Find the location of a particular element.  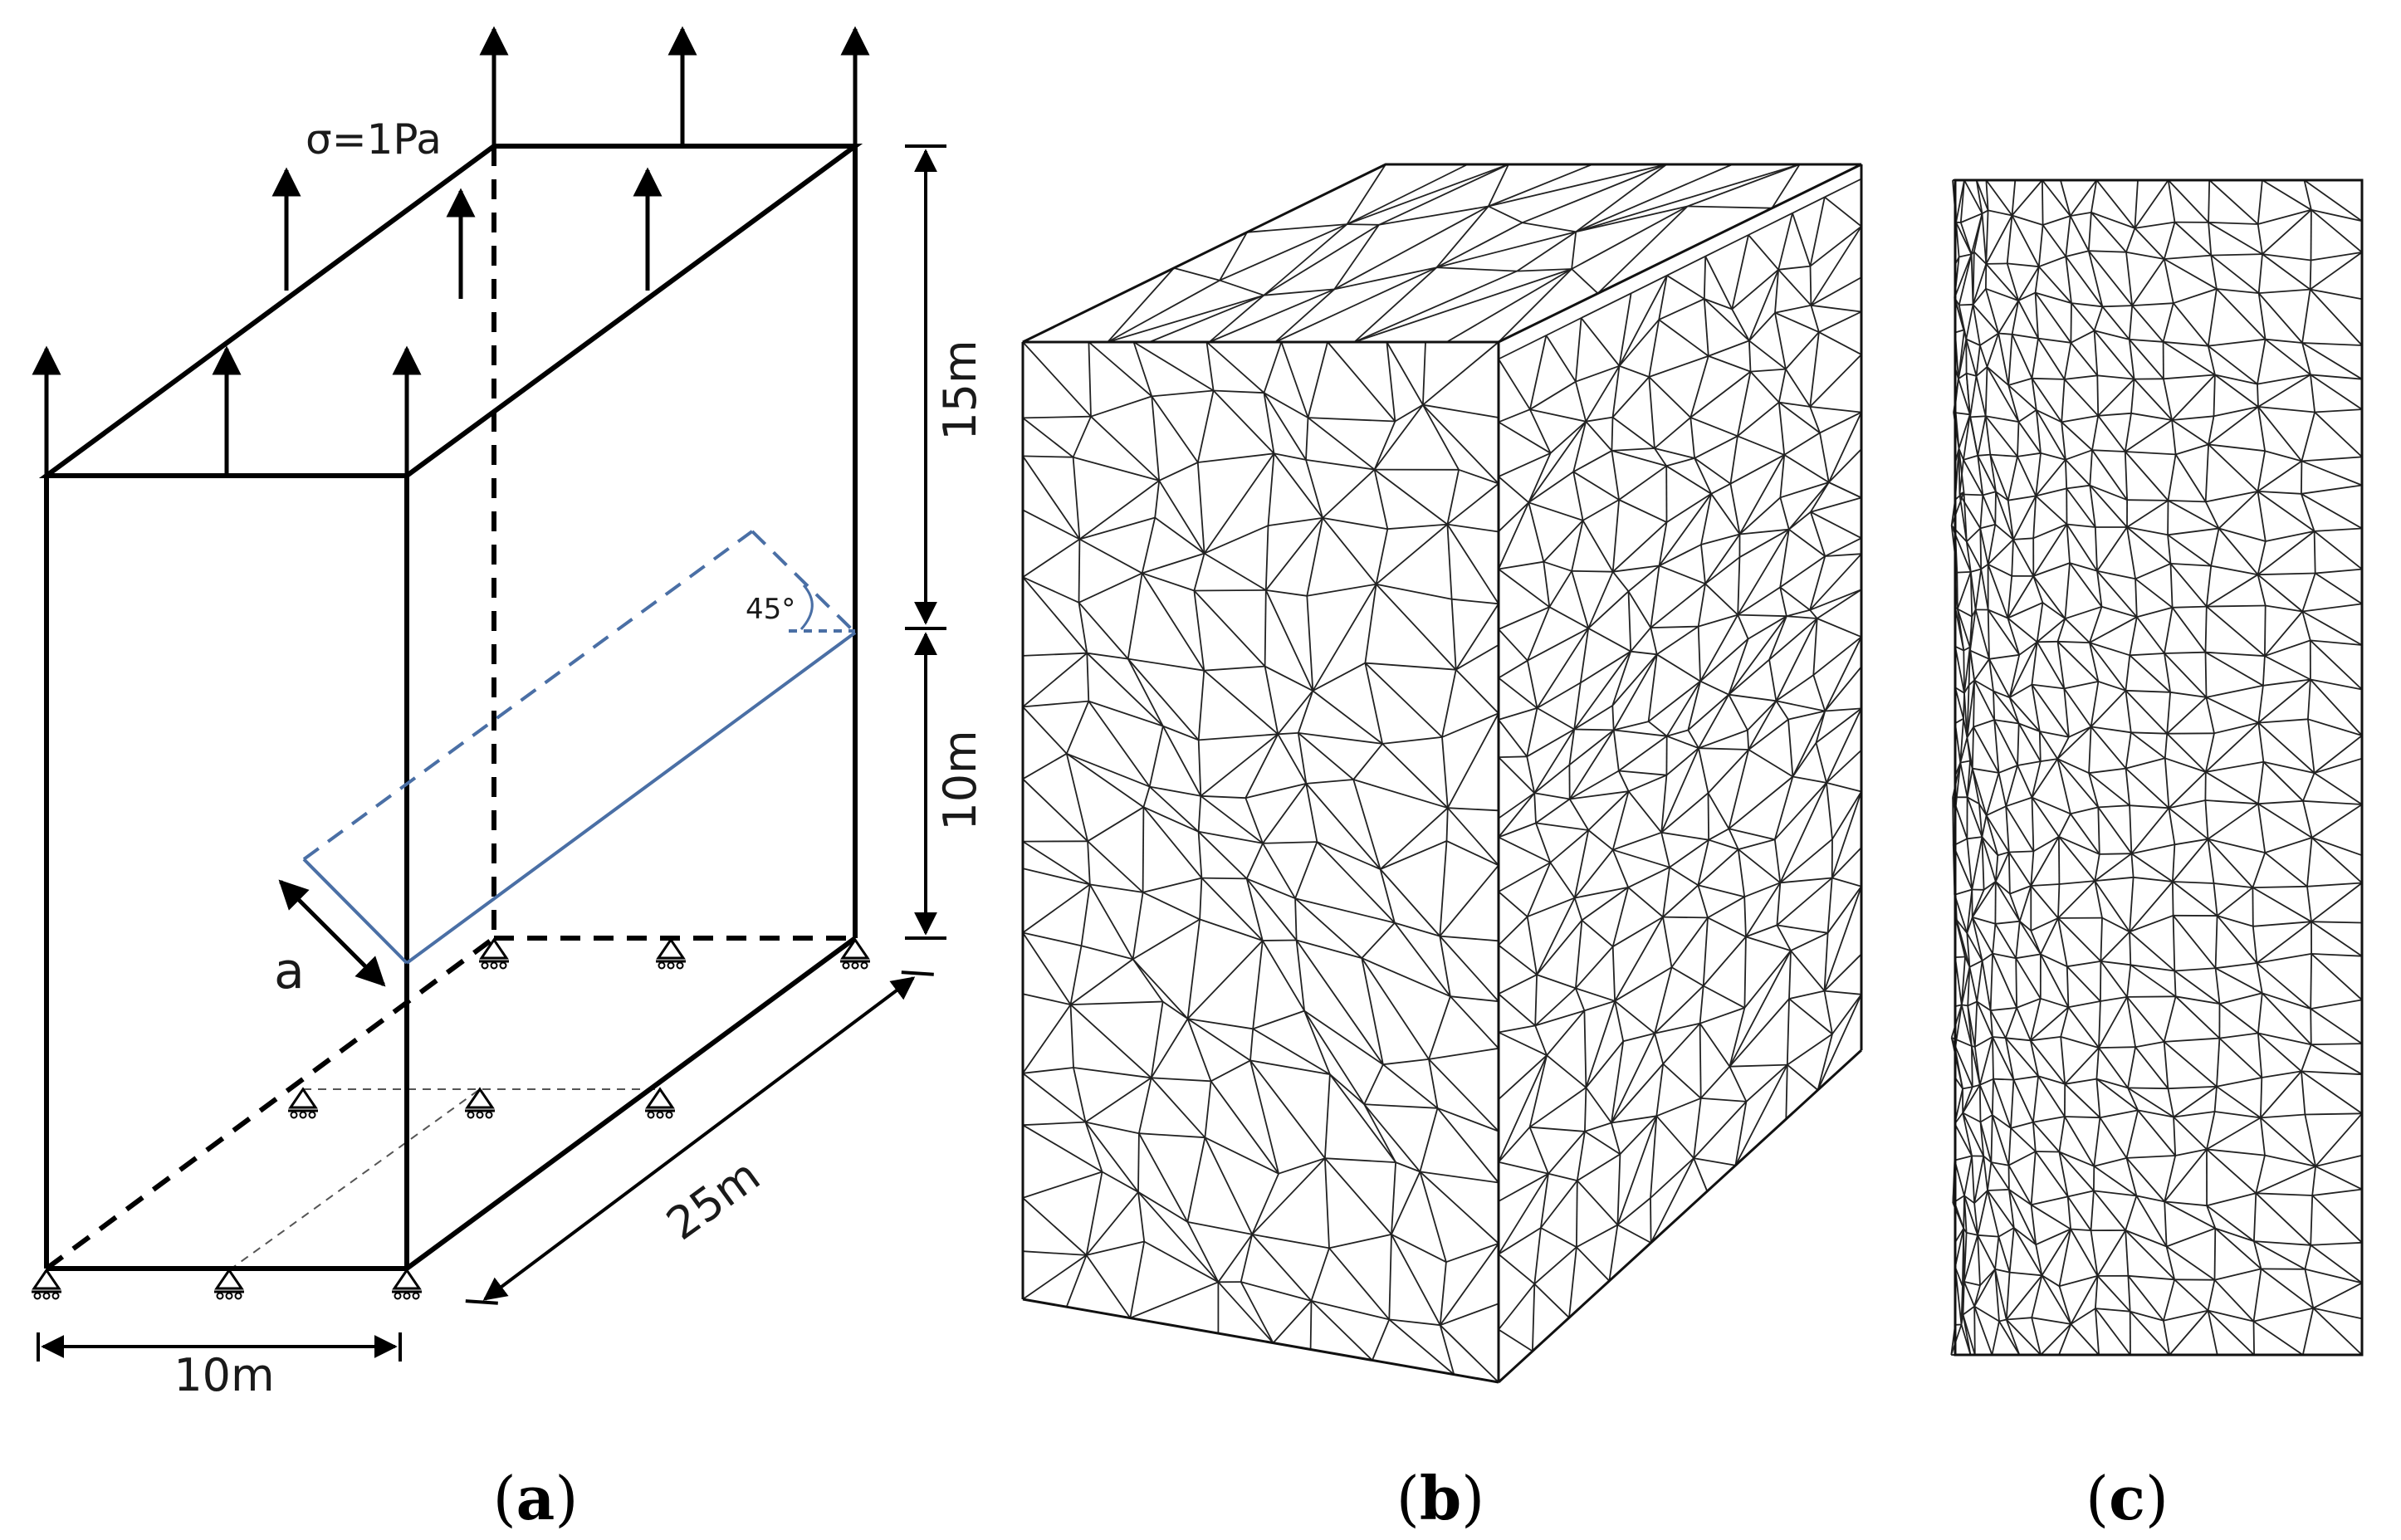

caption-b-letter: b is located at coordinates (1441, 1498).